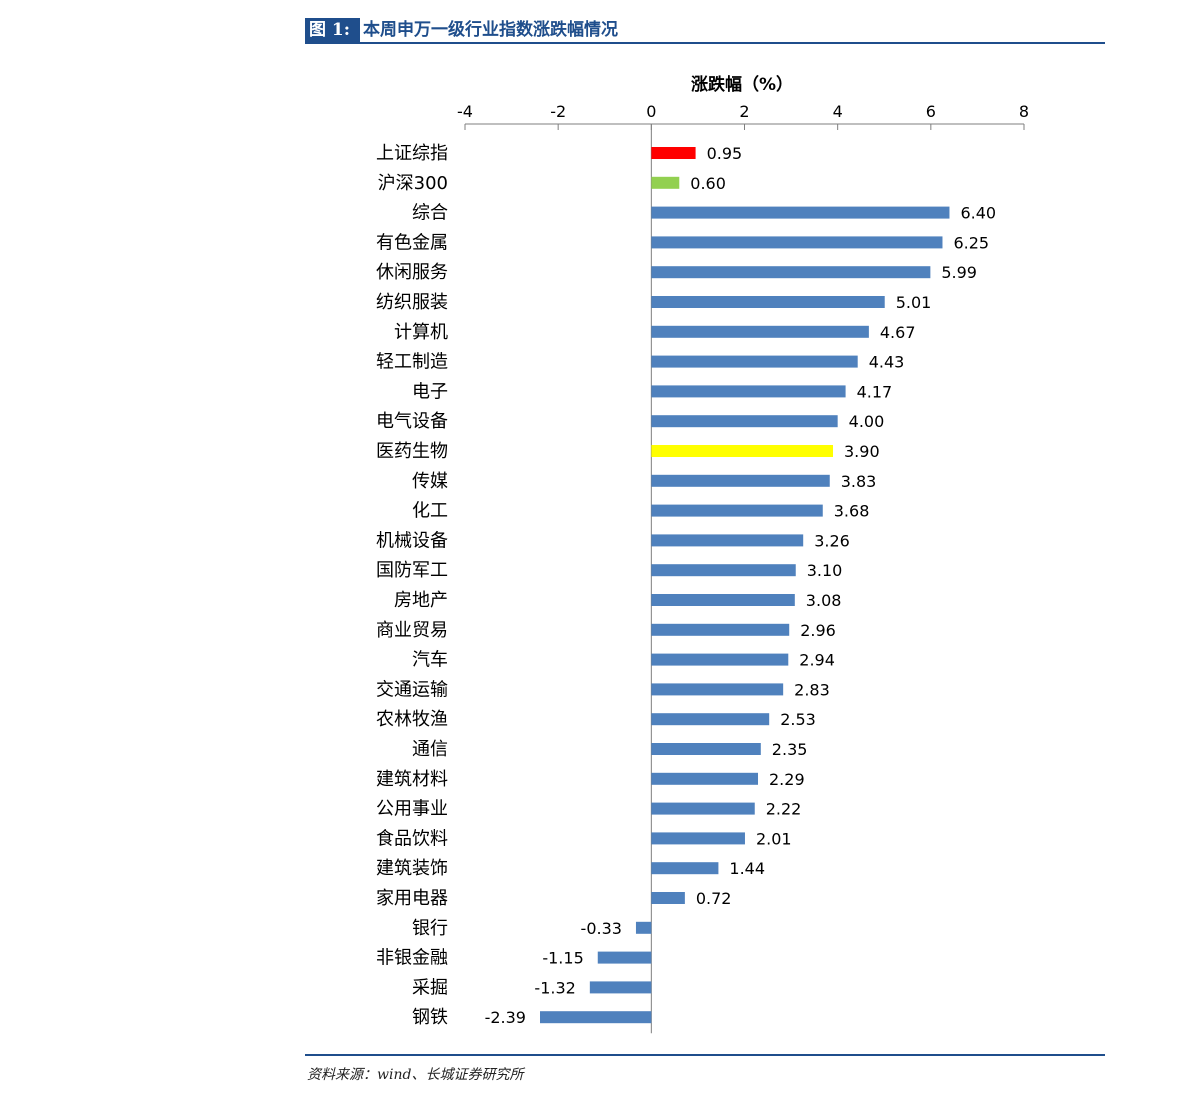 This screenshot has width=1191, height=1101. What do you see at coordinates (412, 421) in the screenshot?
I see `category-label: 电气设备` at bounding box center [412, 421].